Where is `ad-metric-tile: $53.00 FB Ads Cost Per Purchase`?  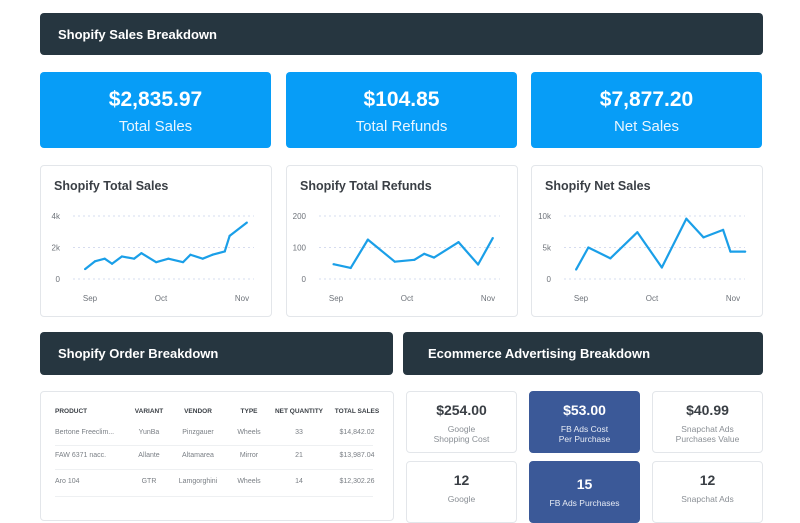
ad-metric-tile: $53.00 FB Ads Cost Per Purchase is located at coordinates (584, 422).